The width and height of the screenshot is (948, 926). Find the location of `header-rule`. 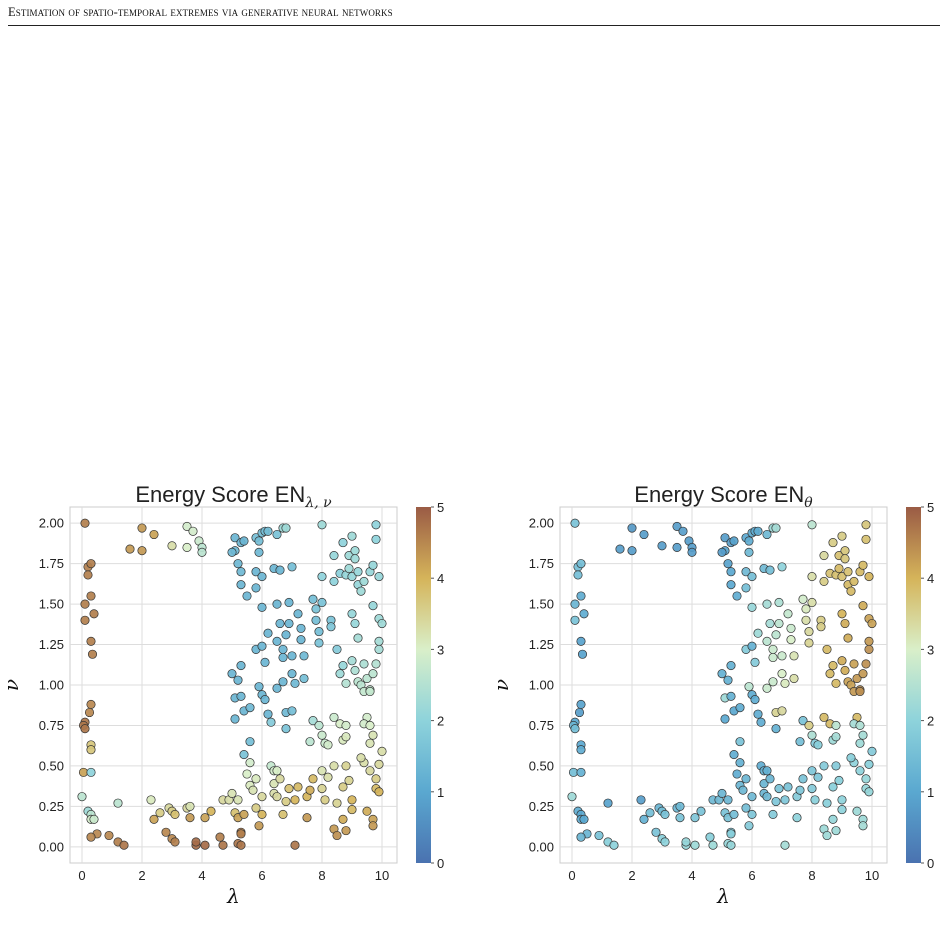

header-rule is located at coordinates (474, 25).